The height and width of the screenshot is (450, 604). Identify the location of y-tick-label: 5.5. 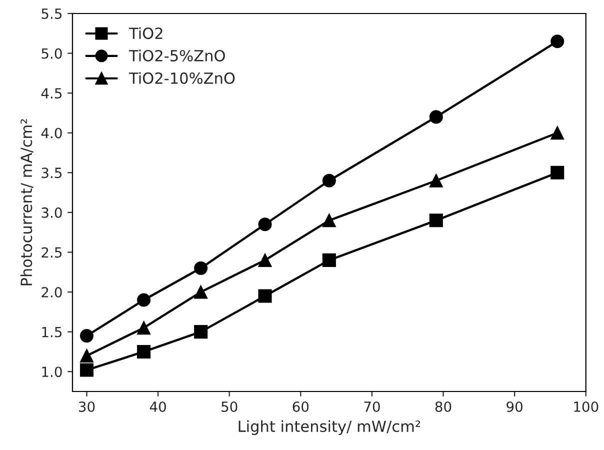
(52, 13).